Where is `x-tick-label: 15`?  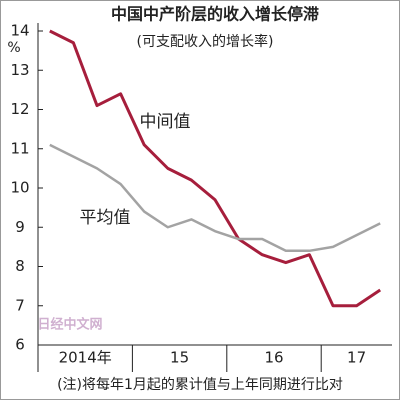 x-tick-label: 15 is located at coordinates (179, 358).